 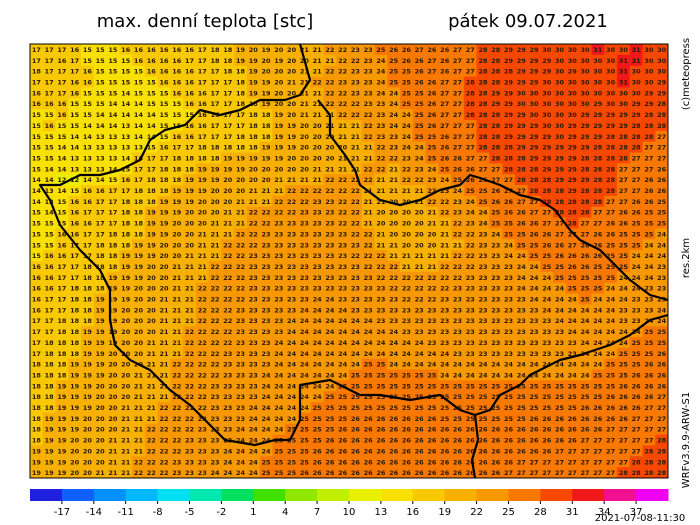 What do you see at coordinates (138, 148) in the screenshot?
I see `cell-value: 13` at bounding box center [138, 148].